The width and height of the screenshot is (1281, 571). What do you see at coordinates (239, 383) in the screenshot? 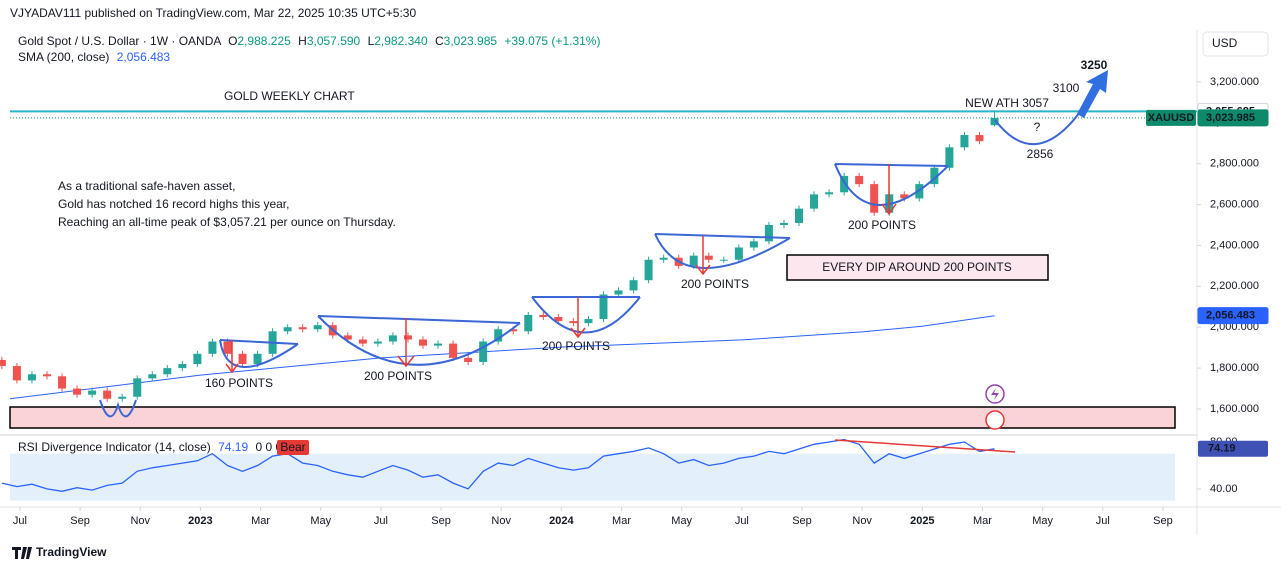
I see `points-label: 160 POINTS` at bounding box center [239, 383].